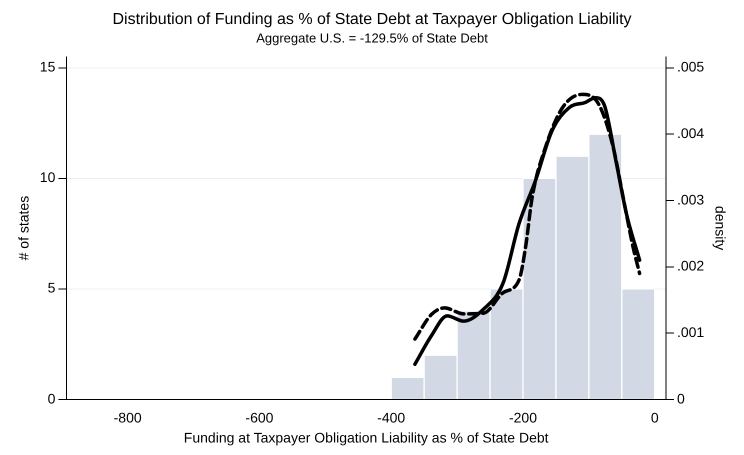 Image resolution: width=744 pixels, height=455 pixels. What do you see at coordinates (52, 288) in the screenshot?
I see `y-tick-label: 5` at bounding box center [52, 288].